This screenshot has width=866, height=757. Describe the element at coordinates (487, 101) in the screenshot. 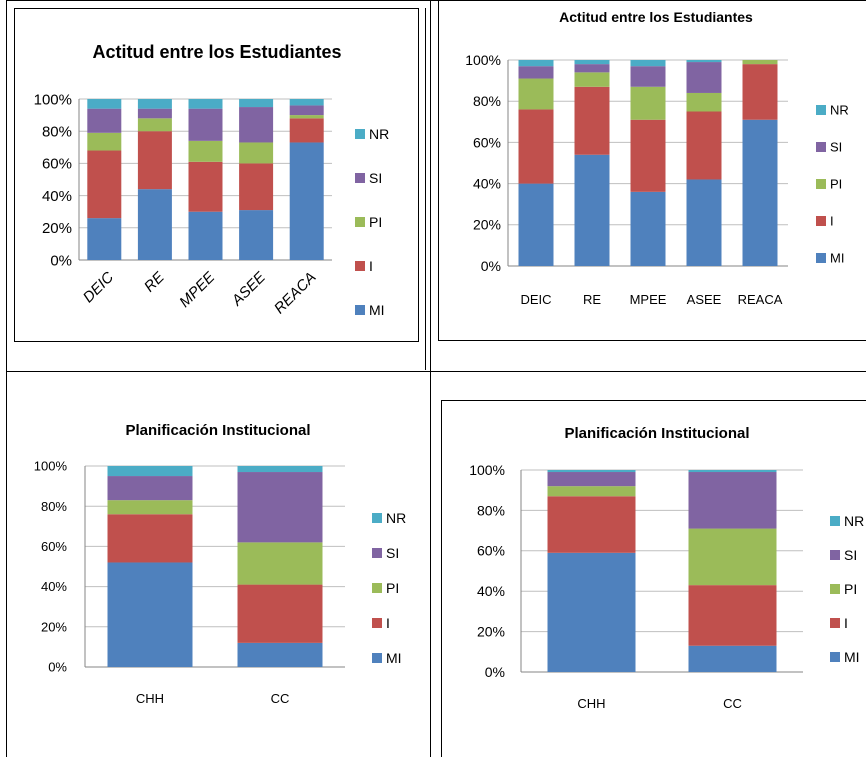

I see `y-tick-label: 80%` at that location.